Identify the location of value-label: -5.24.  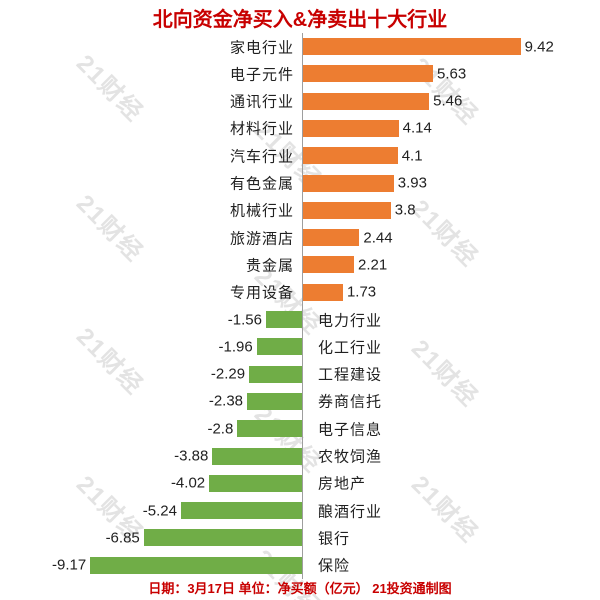
(159, 511).